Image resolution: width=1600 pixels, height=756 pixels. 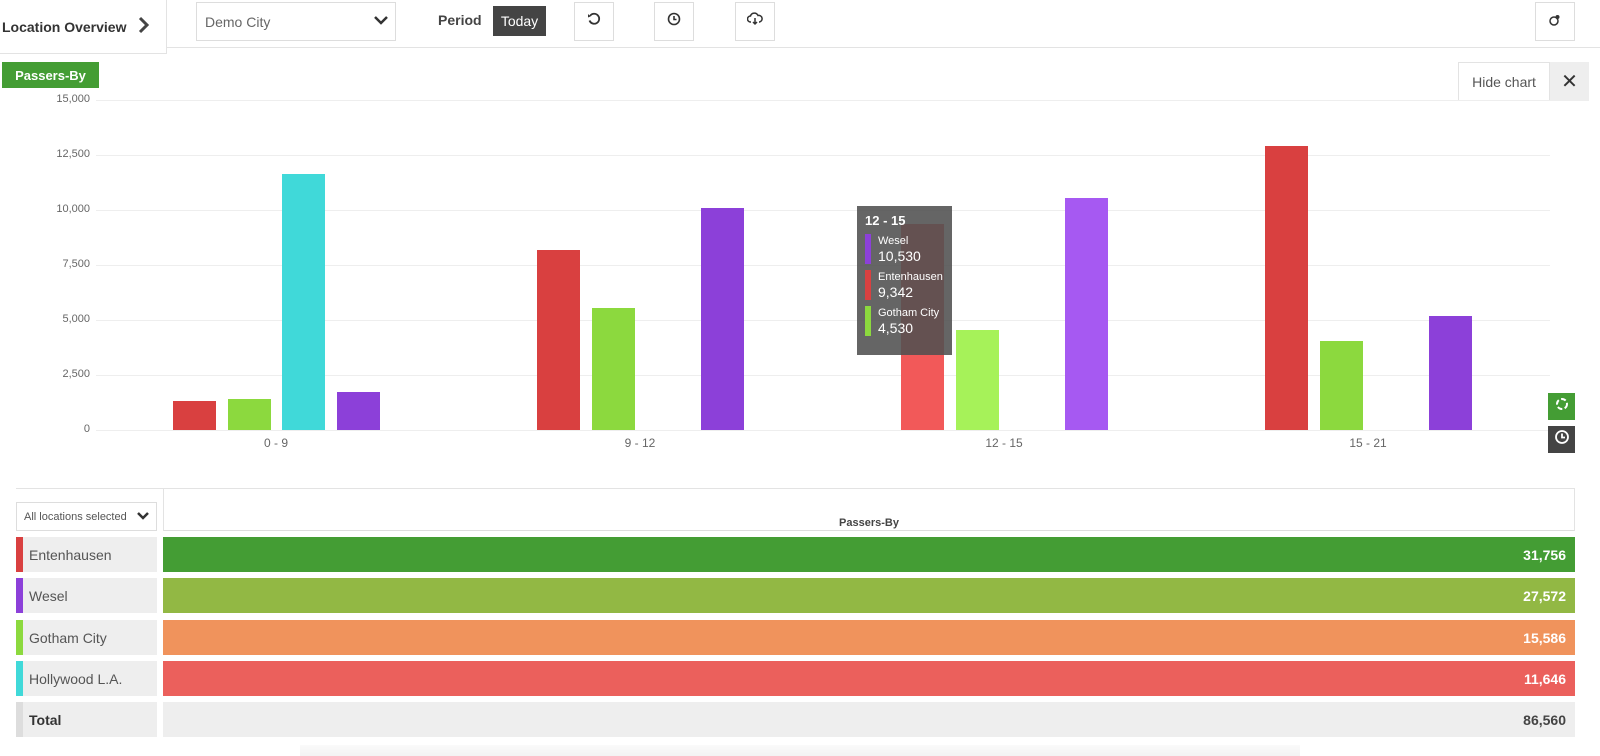 I want to click on tooltip-item: Wesel 10,530, so click(x=904, y=249).